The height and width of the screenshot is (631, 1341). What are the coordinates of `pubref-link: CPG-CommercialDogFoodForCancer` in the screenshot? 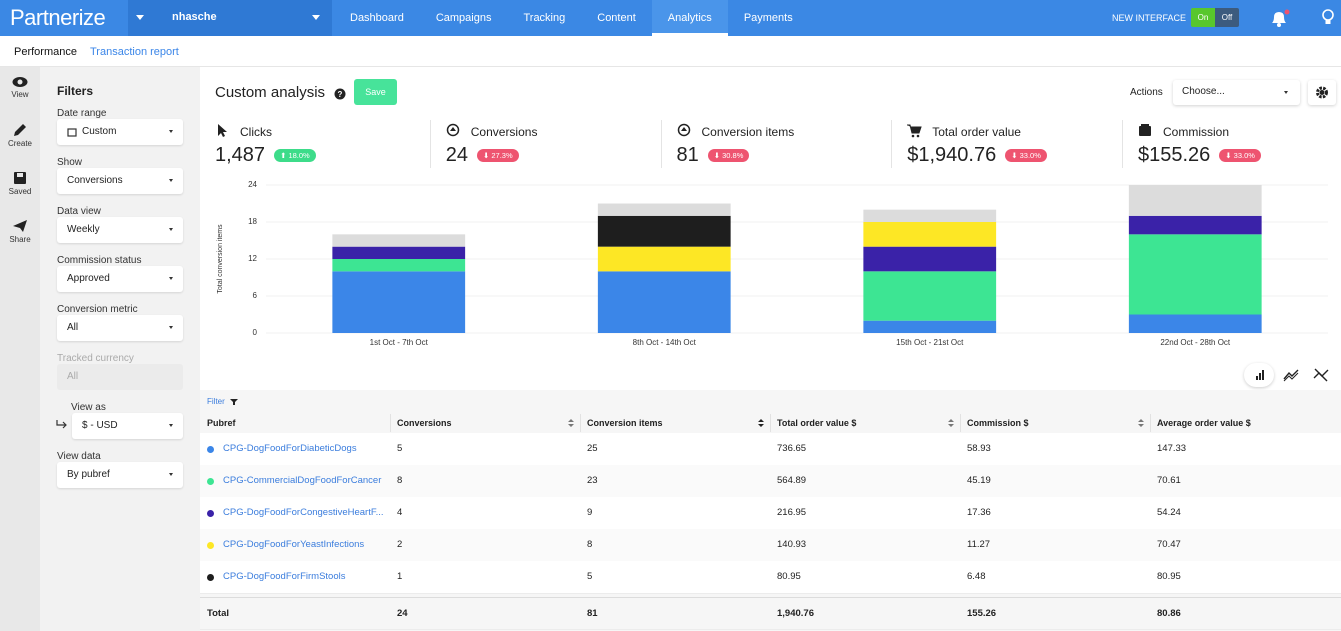 It's located at (302, 480).